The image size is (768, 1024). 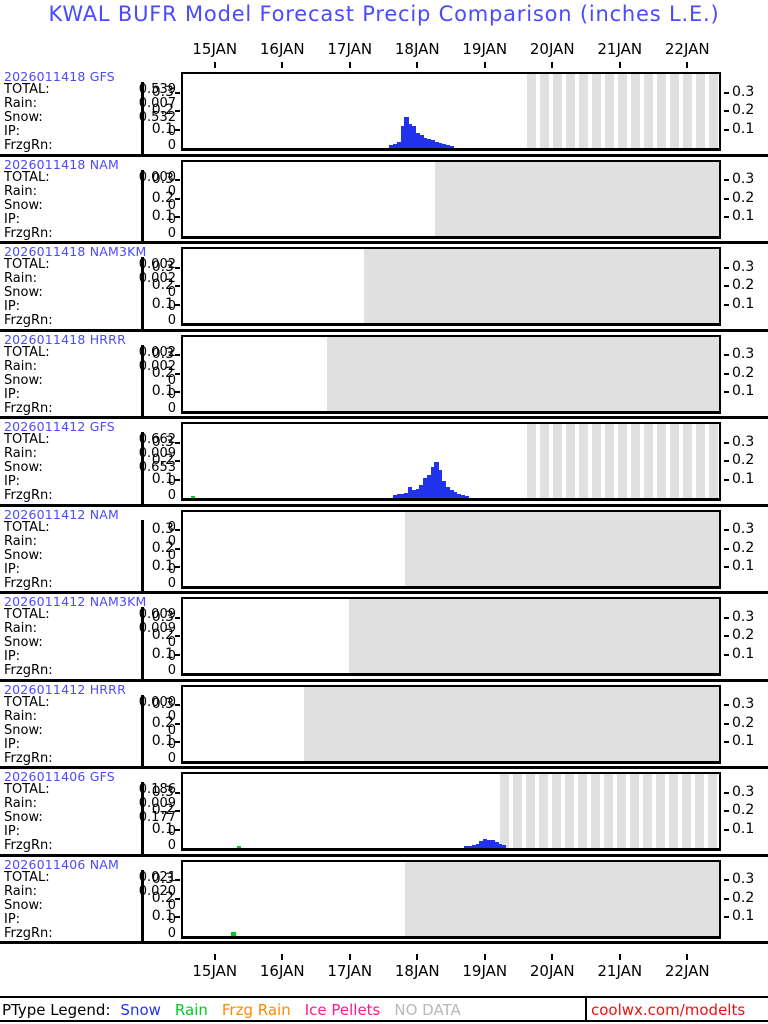 I want to click on run-label: 2026011418 HRRR, so click(x=65, y=339).